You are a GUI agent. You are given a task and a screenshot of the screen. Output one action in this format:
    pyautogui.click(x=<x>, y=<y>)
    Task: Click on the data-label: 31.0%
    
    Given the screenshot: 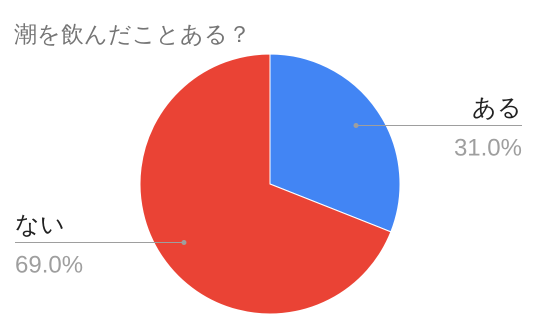 What is the action you would take?
    pyautogui.click(x=488, y=148)
    